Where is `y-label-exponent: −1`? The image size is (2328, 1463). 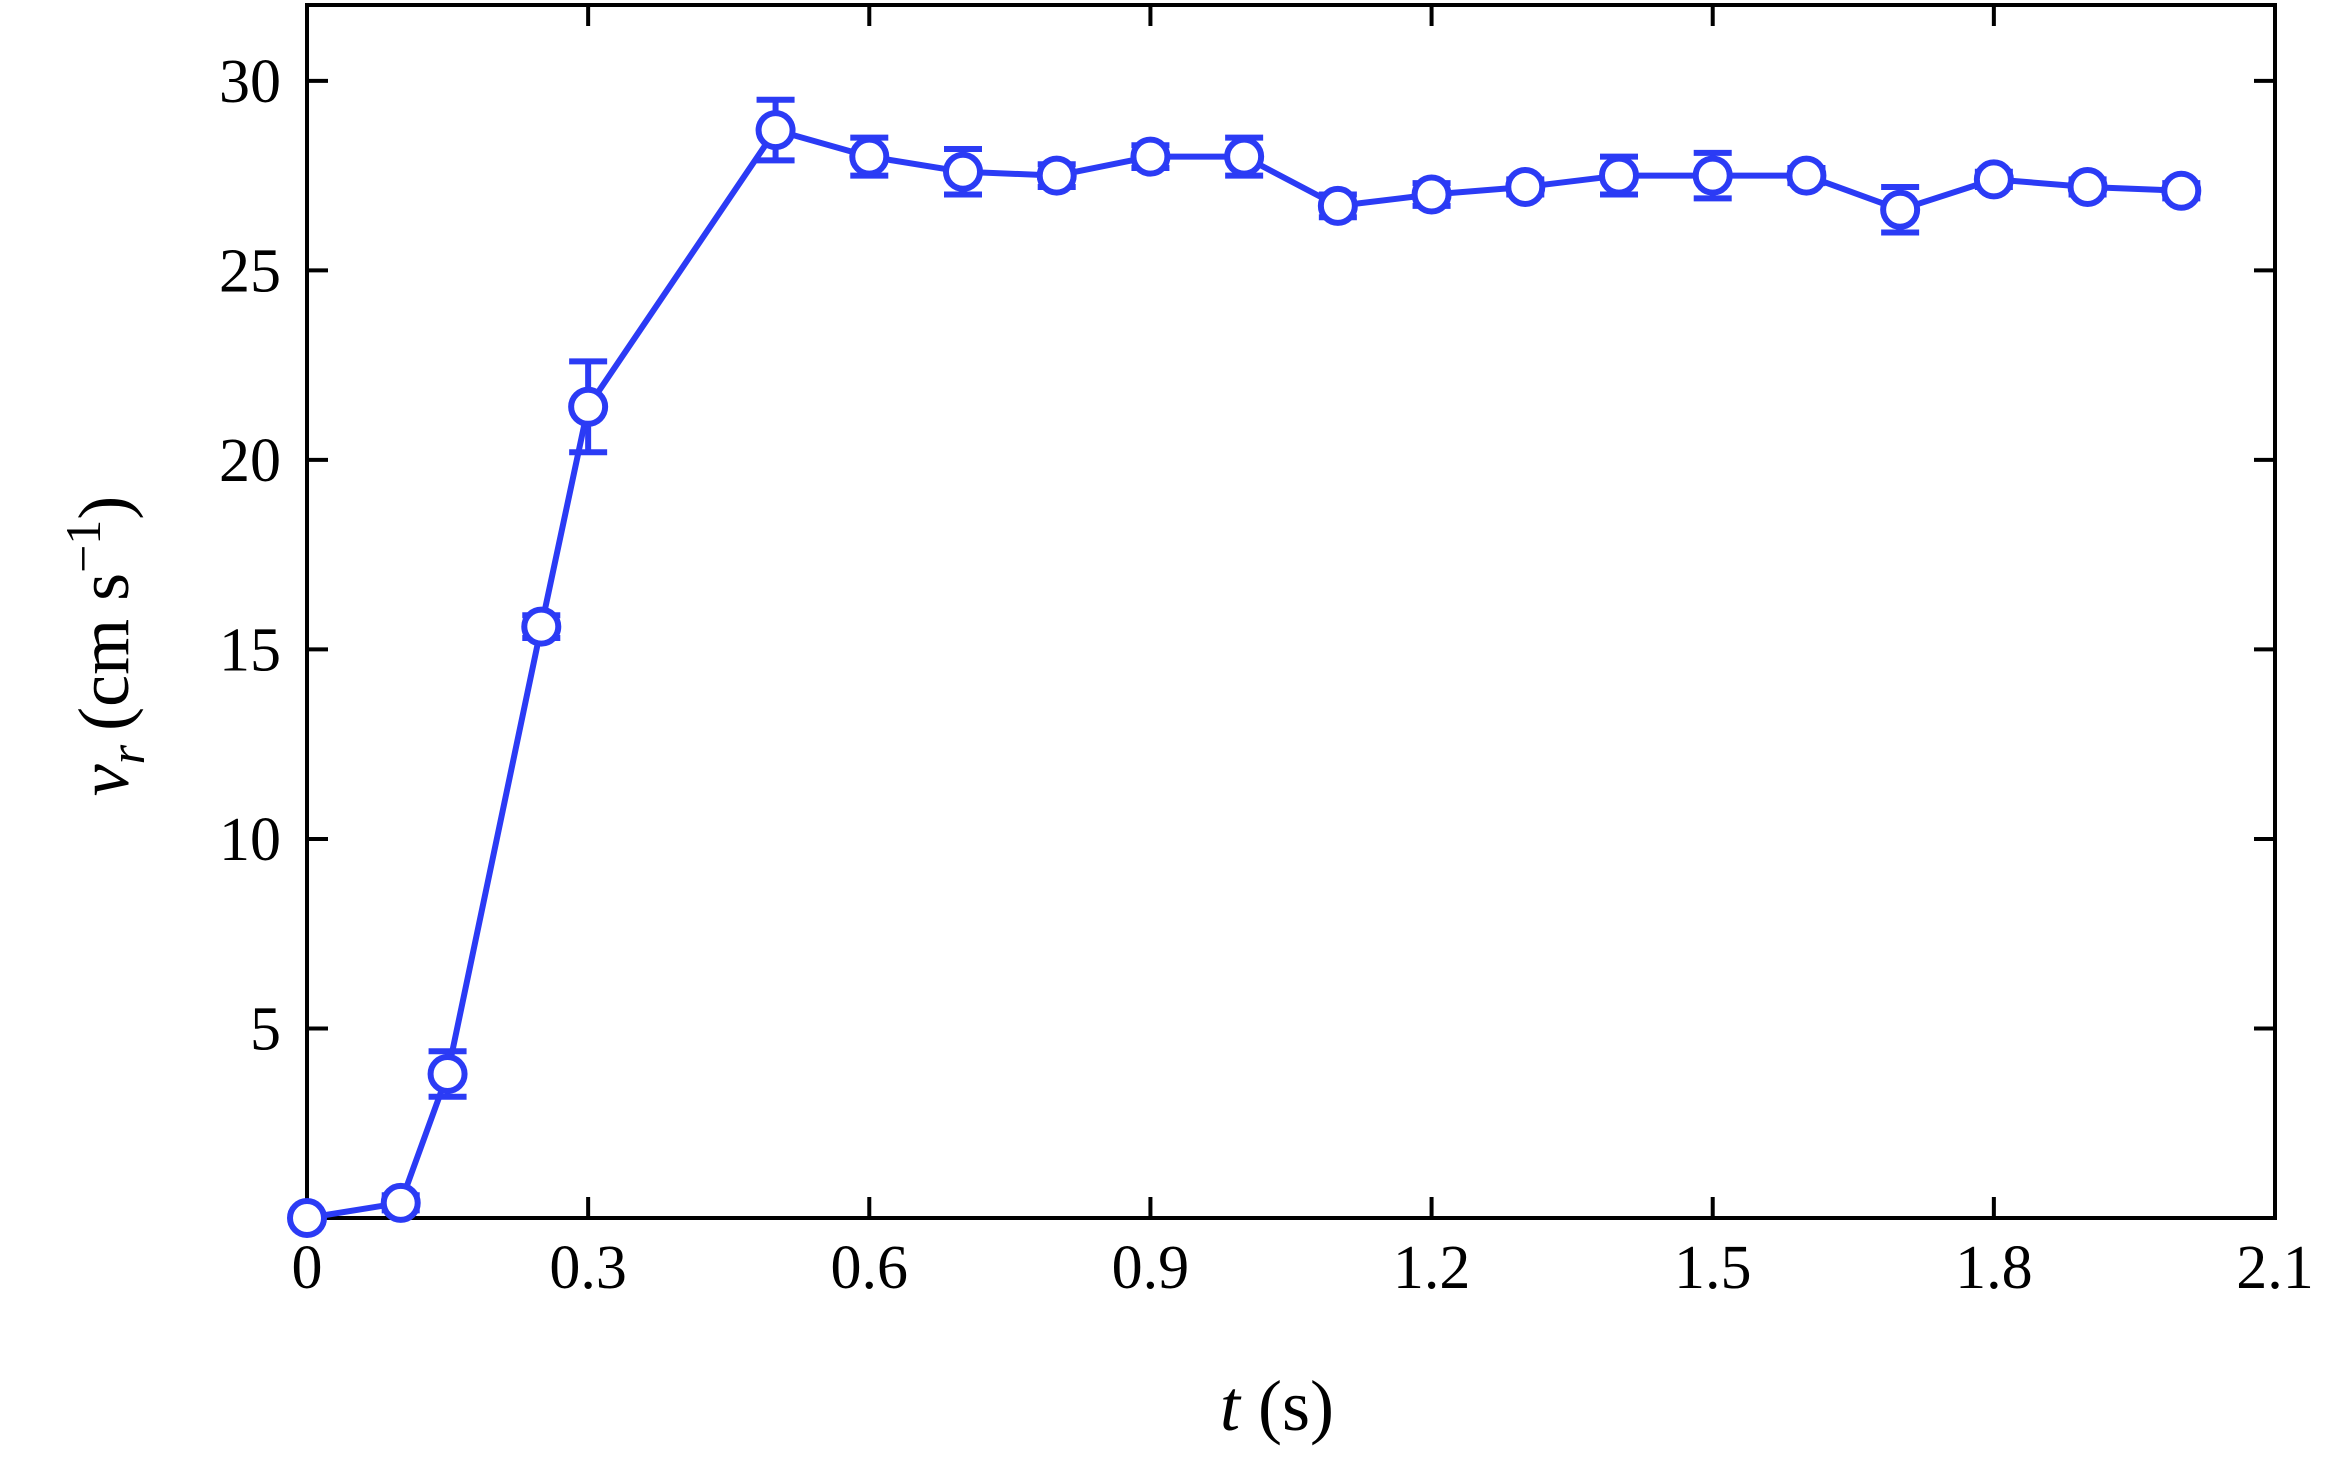
y-label-exponent: −1 is located at coordinates (83, 546).